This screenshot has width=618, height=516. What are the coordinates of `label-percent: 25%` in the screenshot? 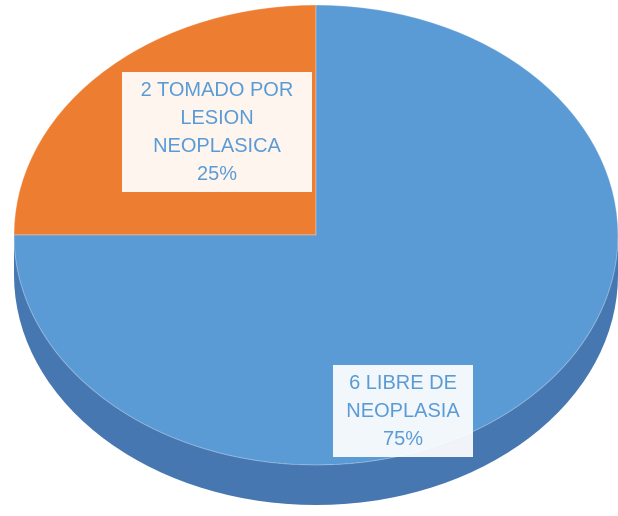 It's located at (217, 174).